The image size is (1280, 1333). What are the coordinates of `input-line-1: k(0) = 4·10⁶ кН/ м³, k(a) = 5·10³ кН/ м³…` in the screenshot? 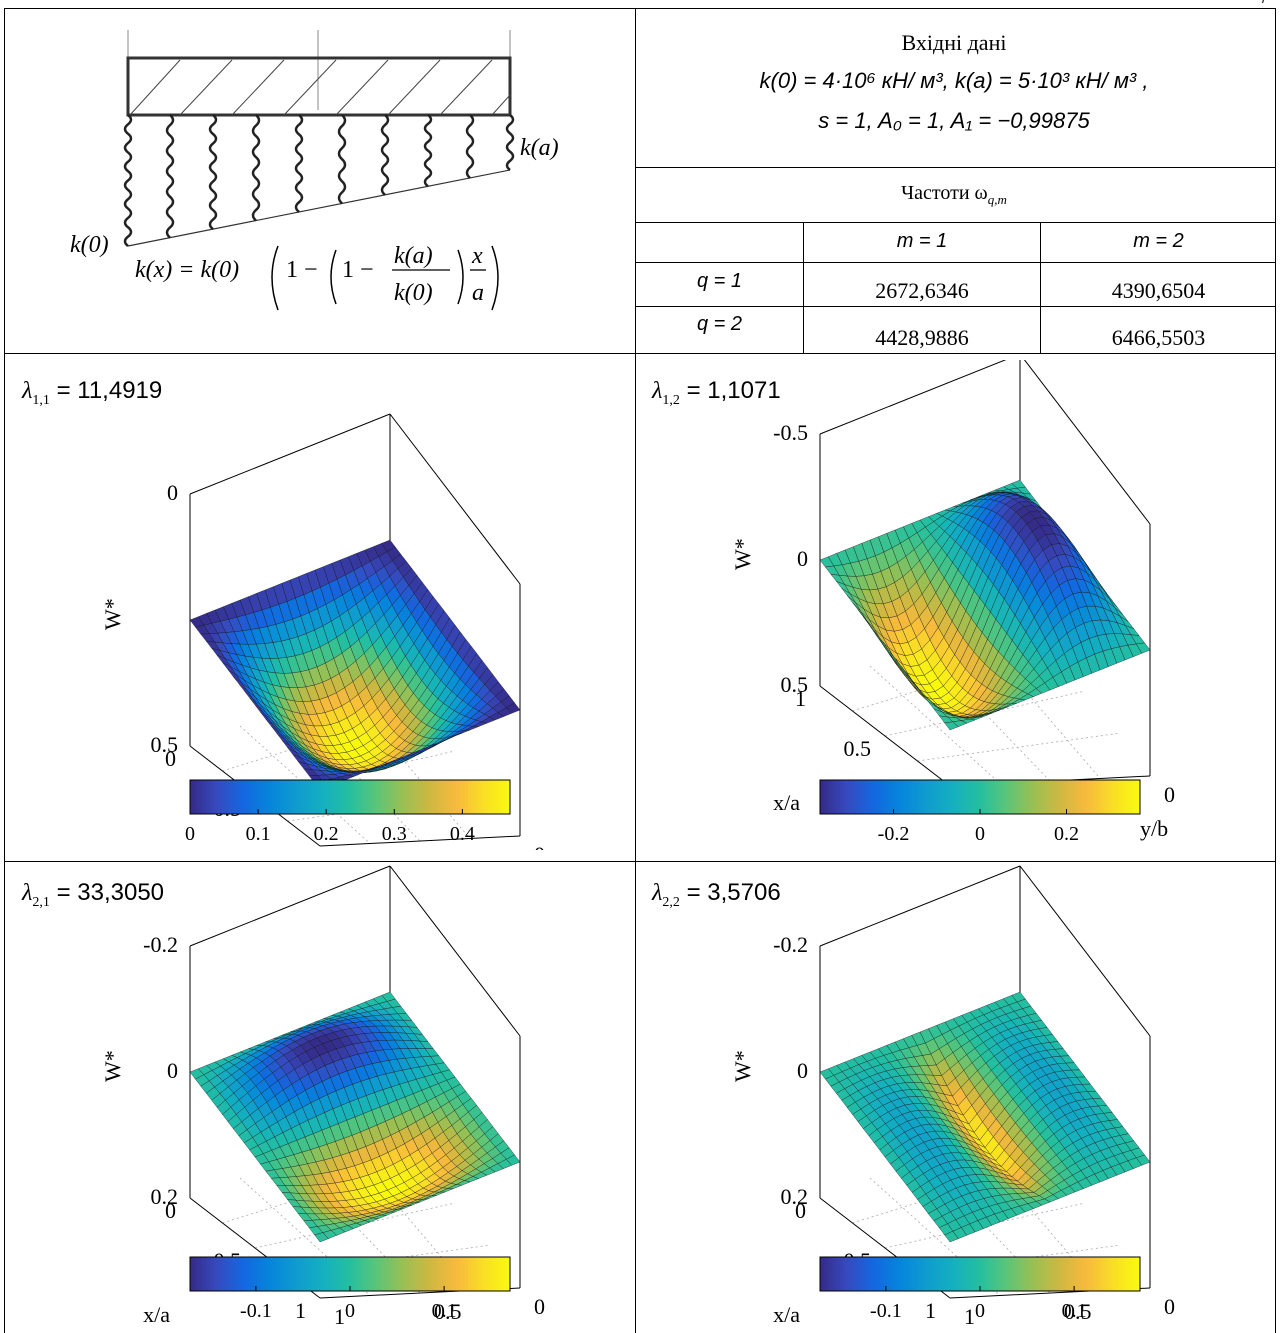 It's located at (954, 80).